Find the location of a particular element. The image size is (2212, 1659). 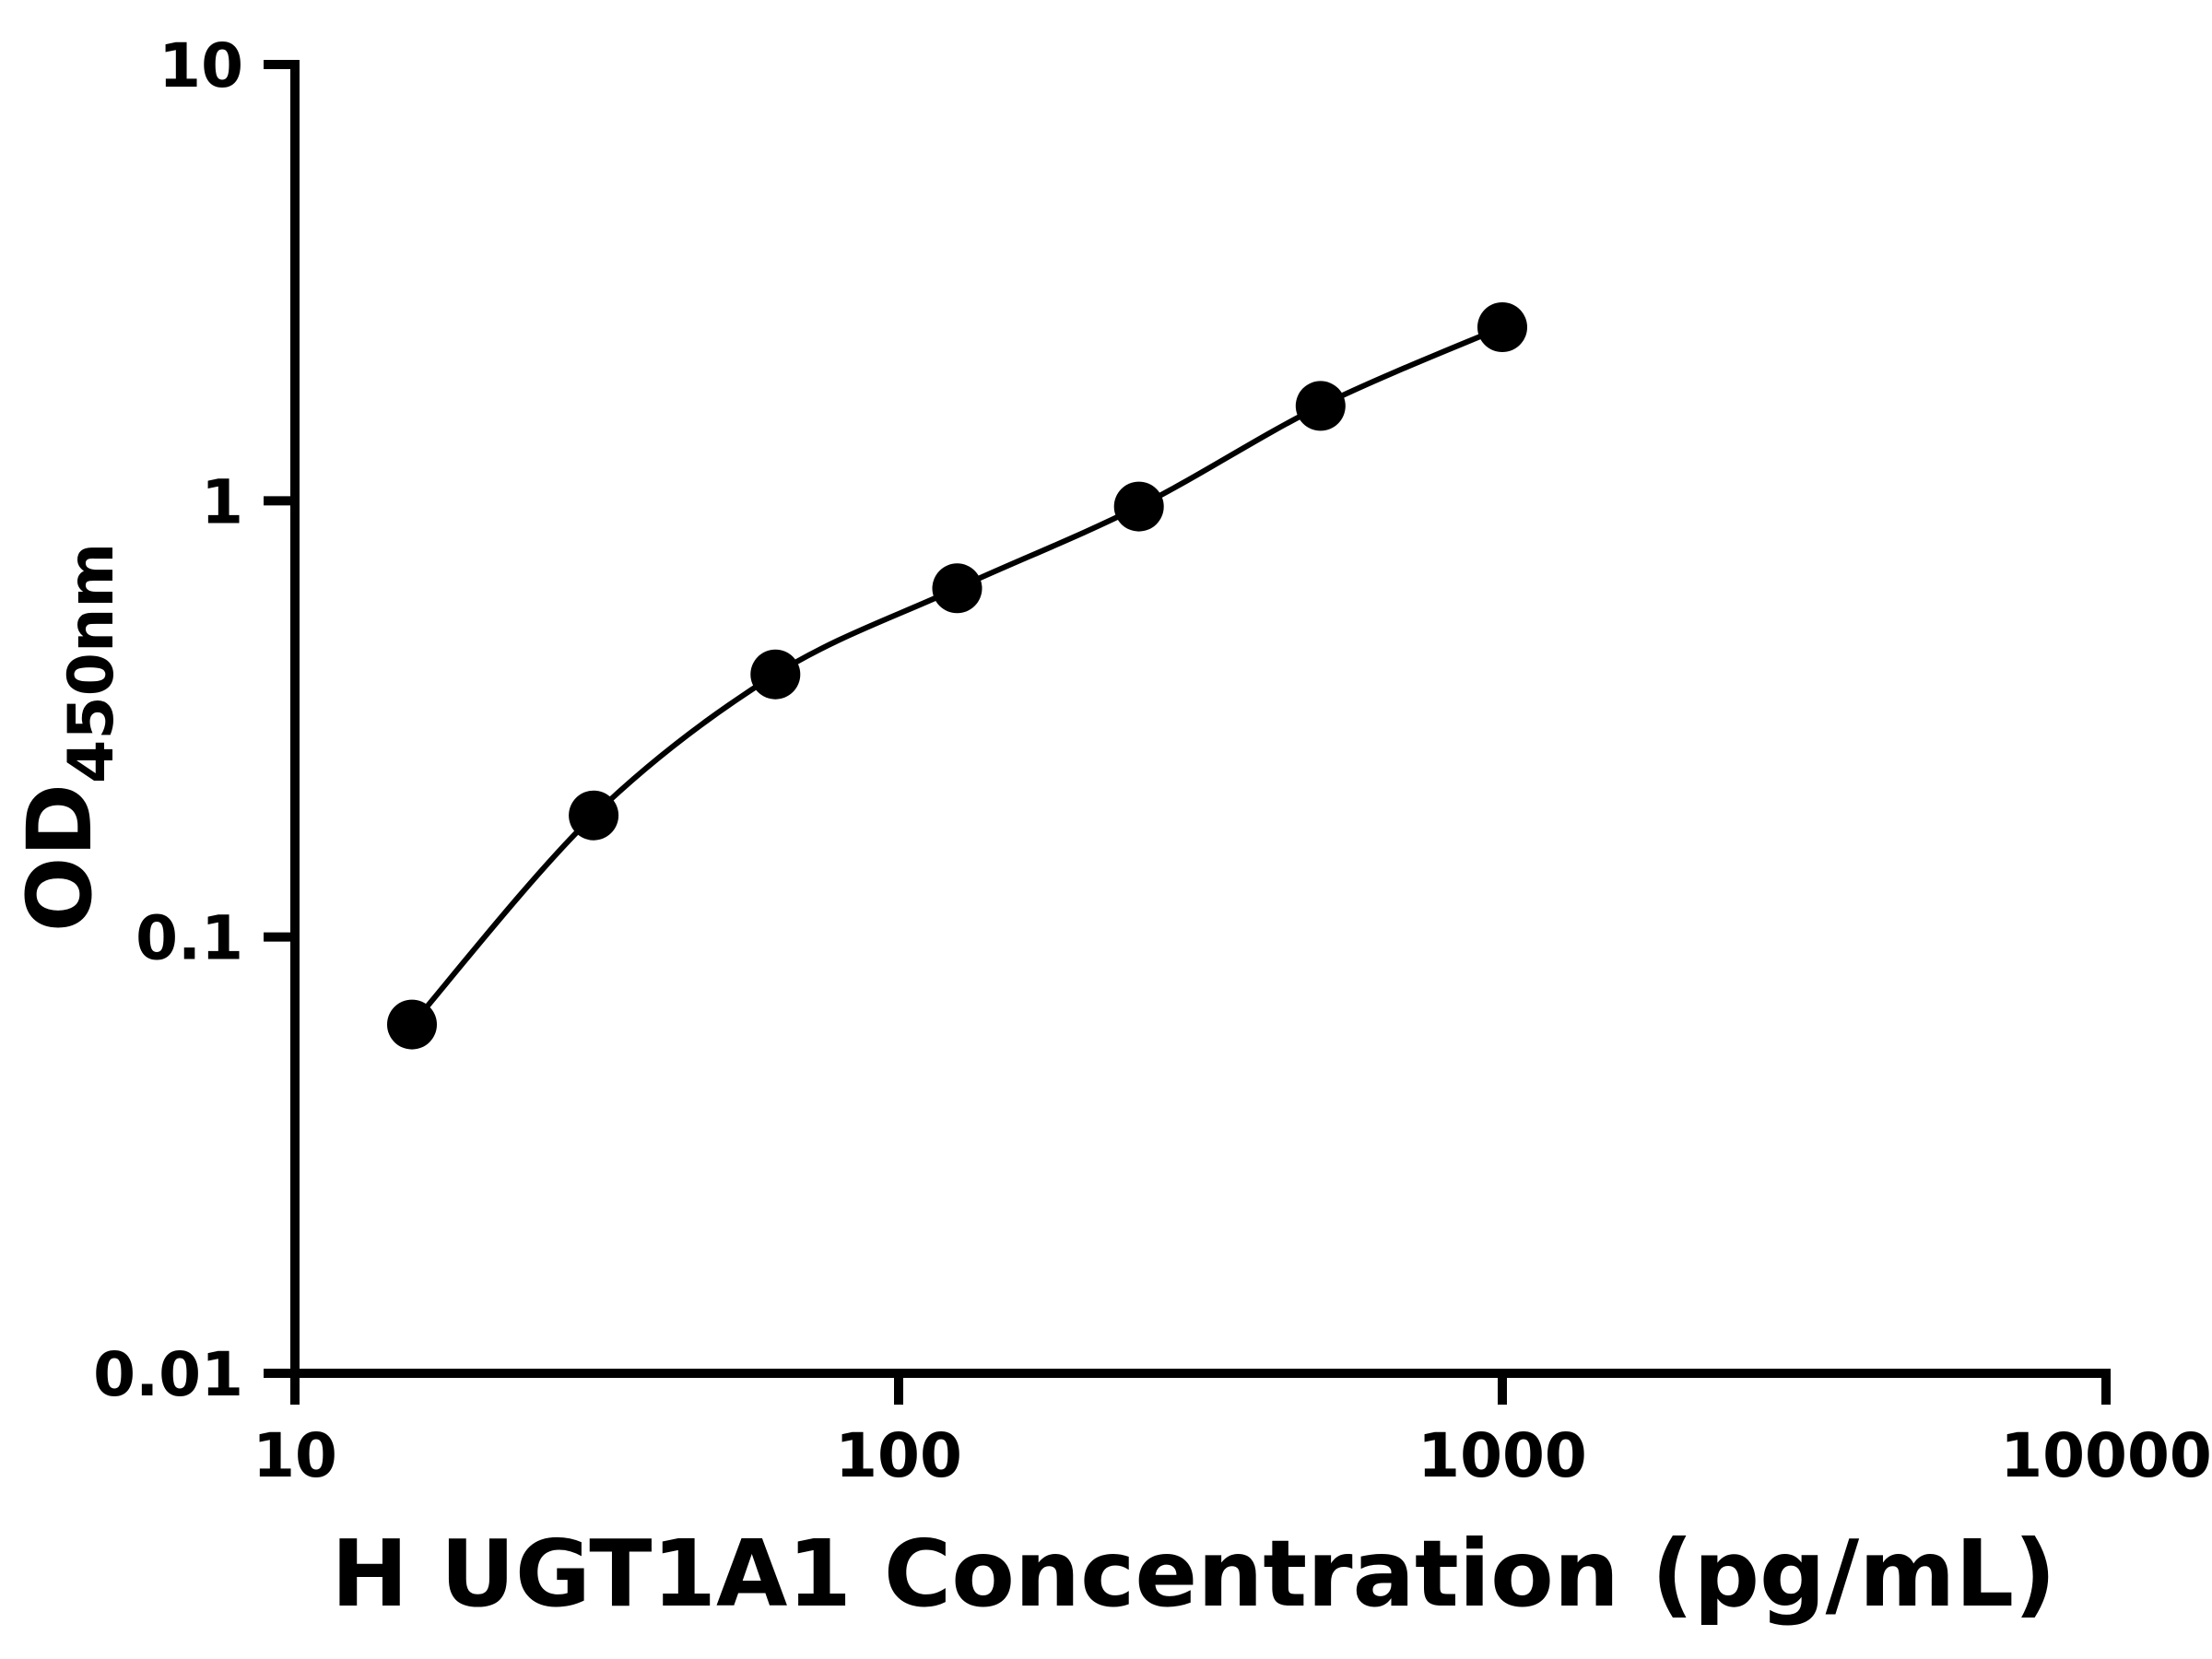

y-tick-label: 1 is located at coordinates (222, 501).